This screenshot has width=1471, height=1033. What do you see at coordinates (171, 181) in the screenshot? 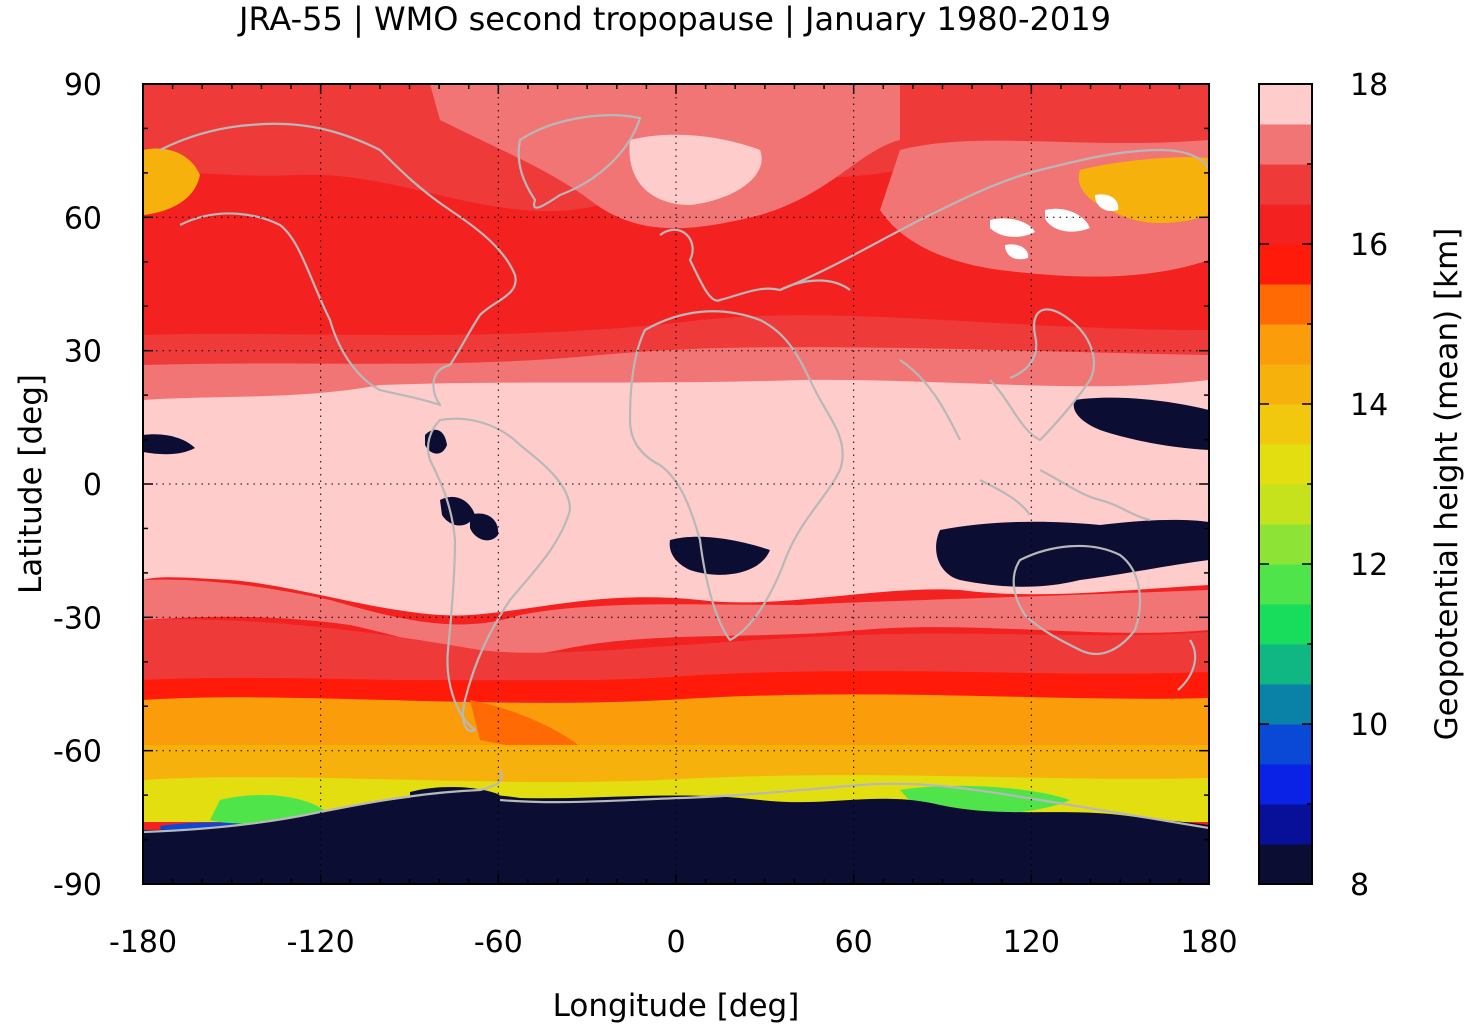
I see `bering-orange-patch-west` at bounding box center [171, 181].